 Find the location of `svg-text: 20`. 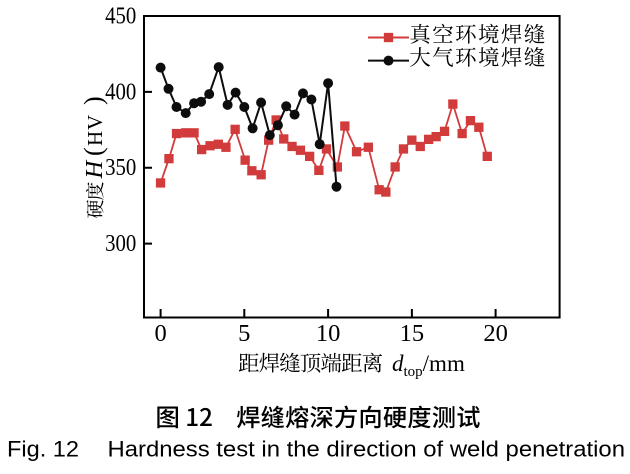

svg-text: 20 is located at coordinates (495, 333).